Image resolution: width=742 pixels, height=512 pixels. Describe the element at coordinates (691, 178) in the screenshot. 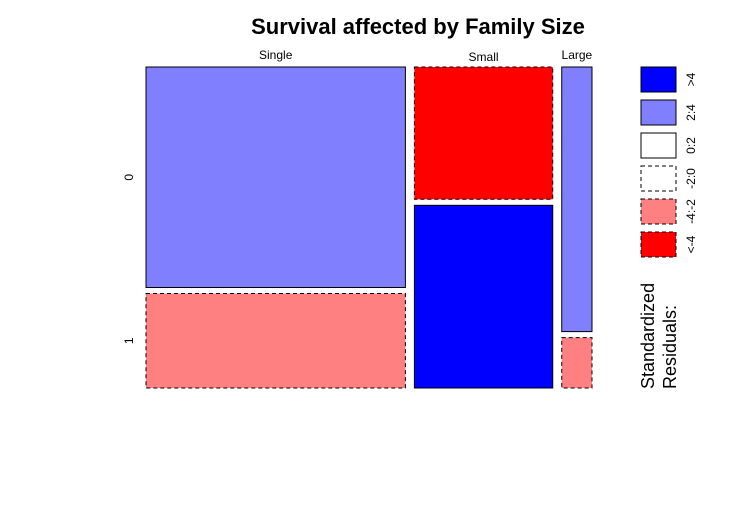

I see `legend-label: -2:0` at that location.